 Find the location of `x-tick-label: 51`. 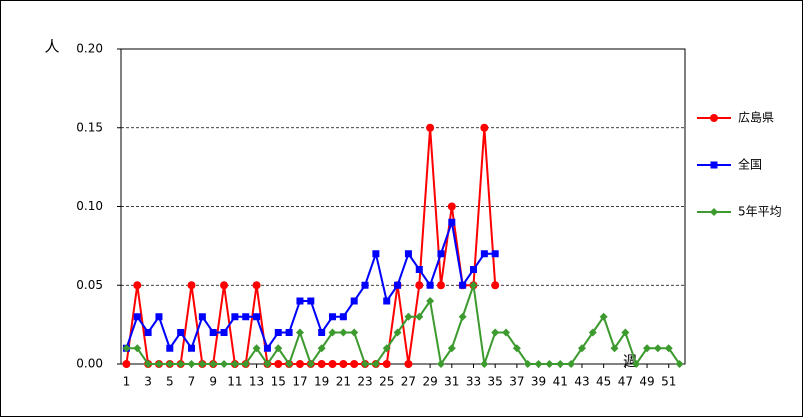

x-tick-label: 51 is located at coordinates (668, 382).